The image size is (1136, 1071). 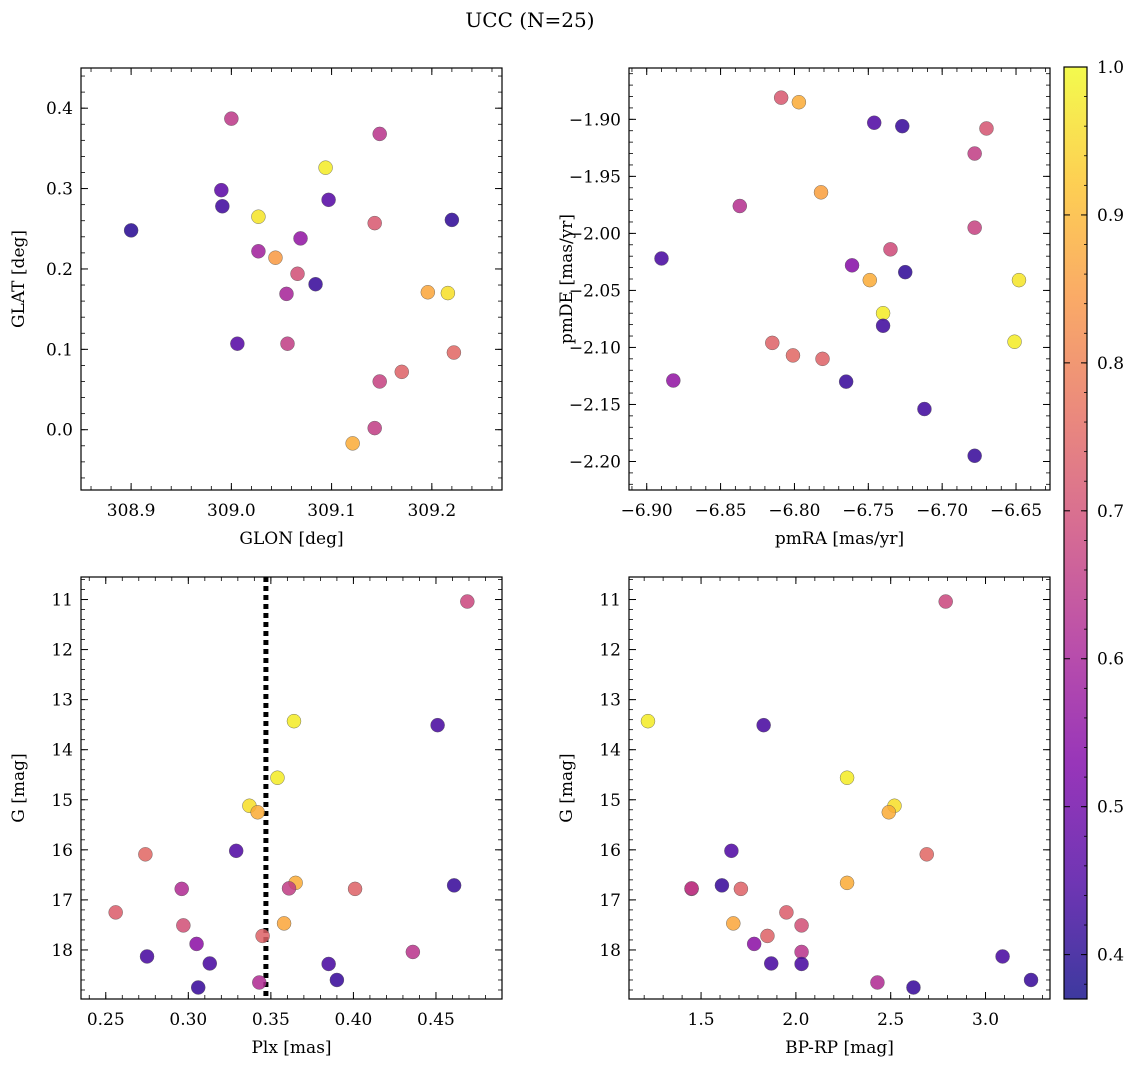 I want to click on y-tick-label: 0.1, so click(x=59, y=350).